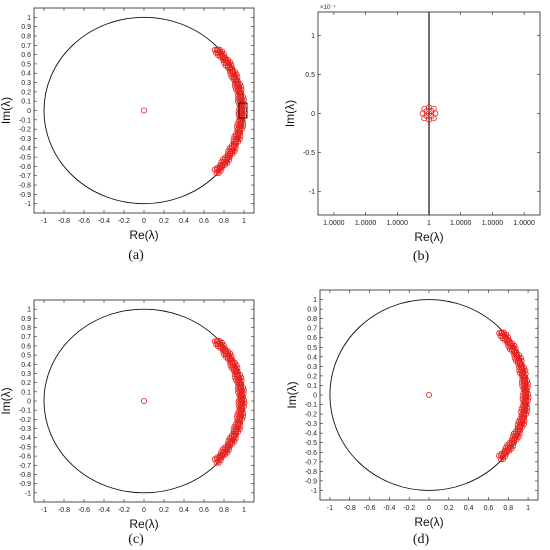  What do you see at coordinates (389, 508) in the screenshot?
I see `x-tick-label: -0.4` at bounding box center [389, 508].